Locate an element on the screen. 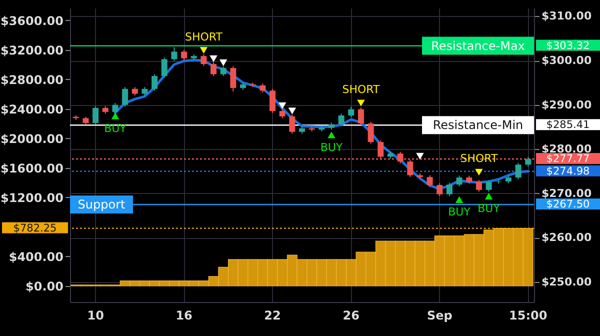 The image size is (600, 336). ref-line-label: $782.25 is located at coordinates (35, 228).